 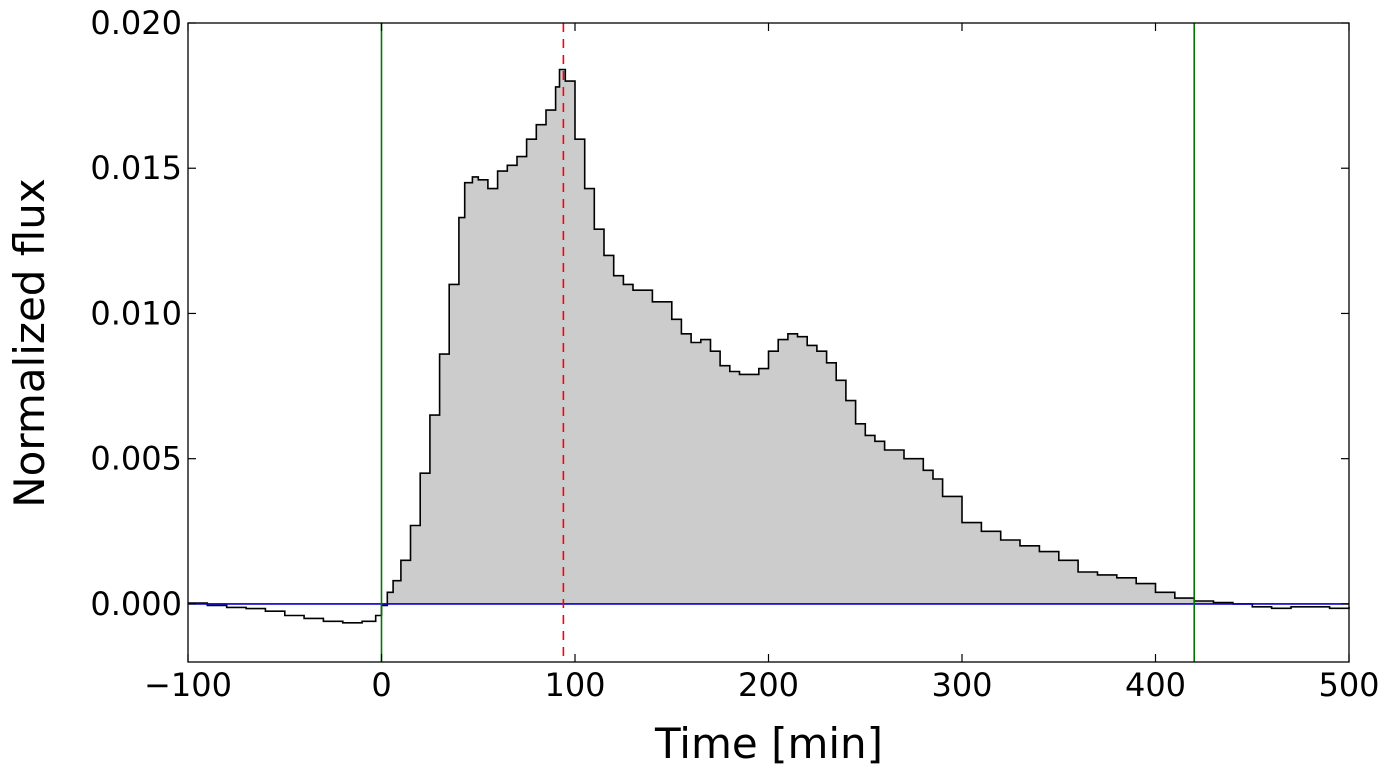 I want to click on x-tick-label: 300, so click(x=961, y=685).